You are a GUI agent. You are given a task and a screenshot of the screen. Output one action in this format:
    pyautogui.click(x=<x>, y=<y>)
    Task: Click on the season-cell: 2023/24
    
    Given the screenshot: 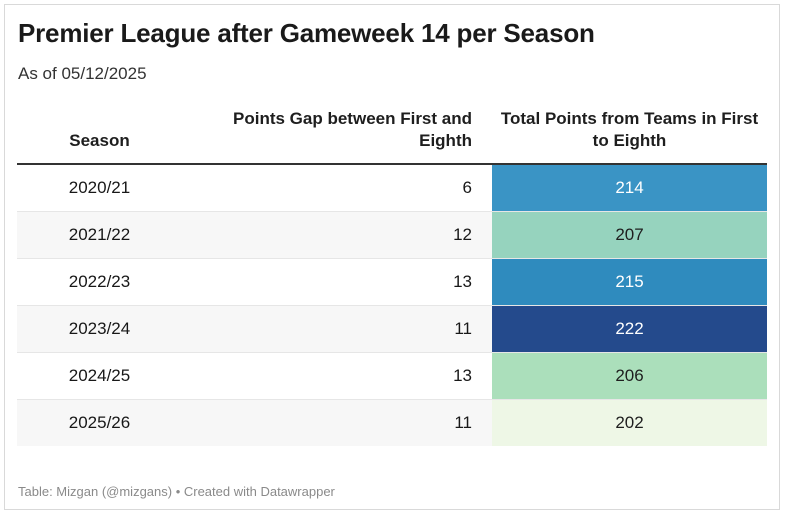 What is the action you would take?
    pyautogui.click(x=99, y=329)
    